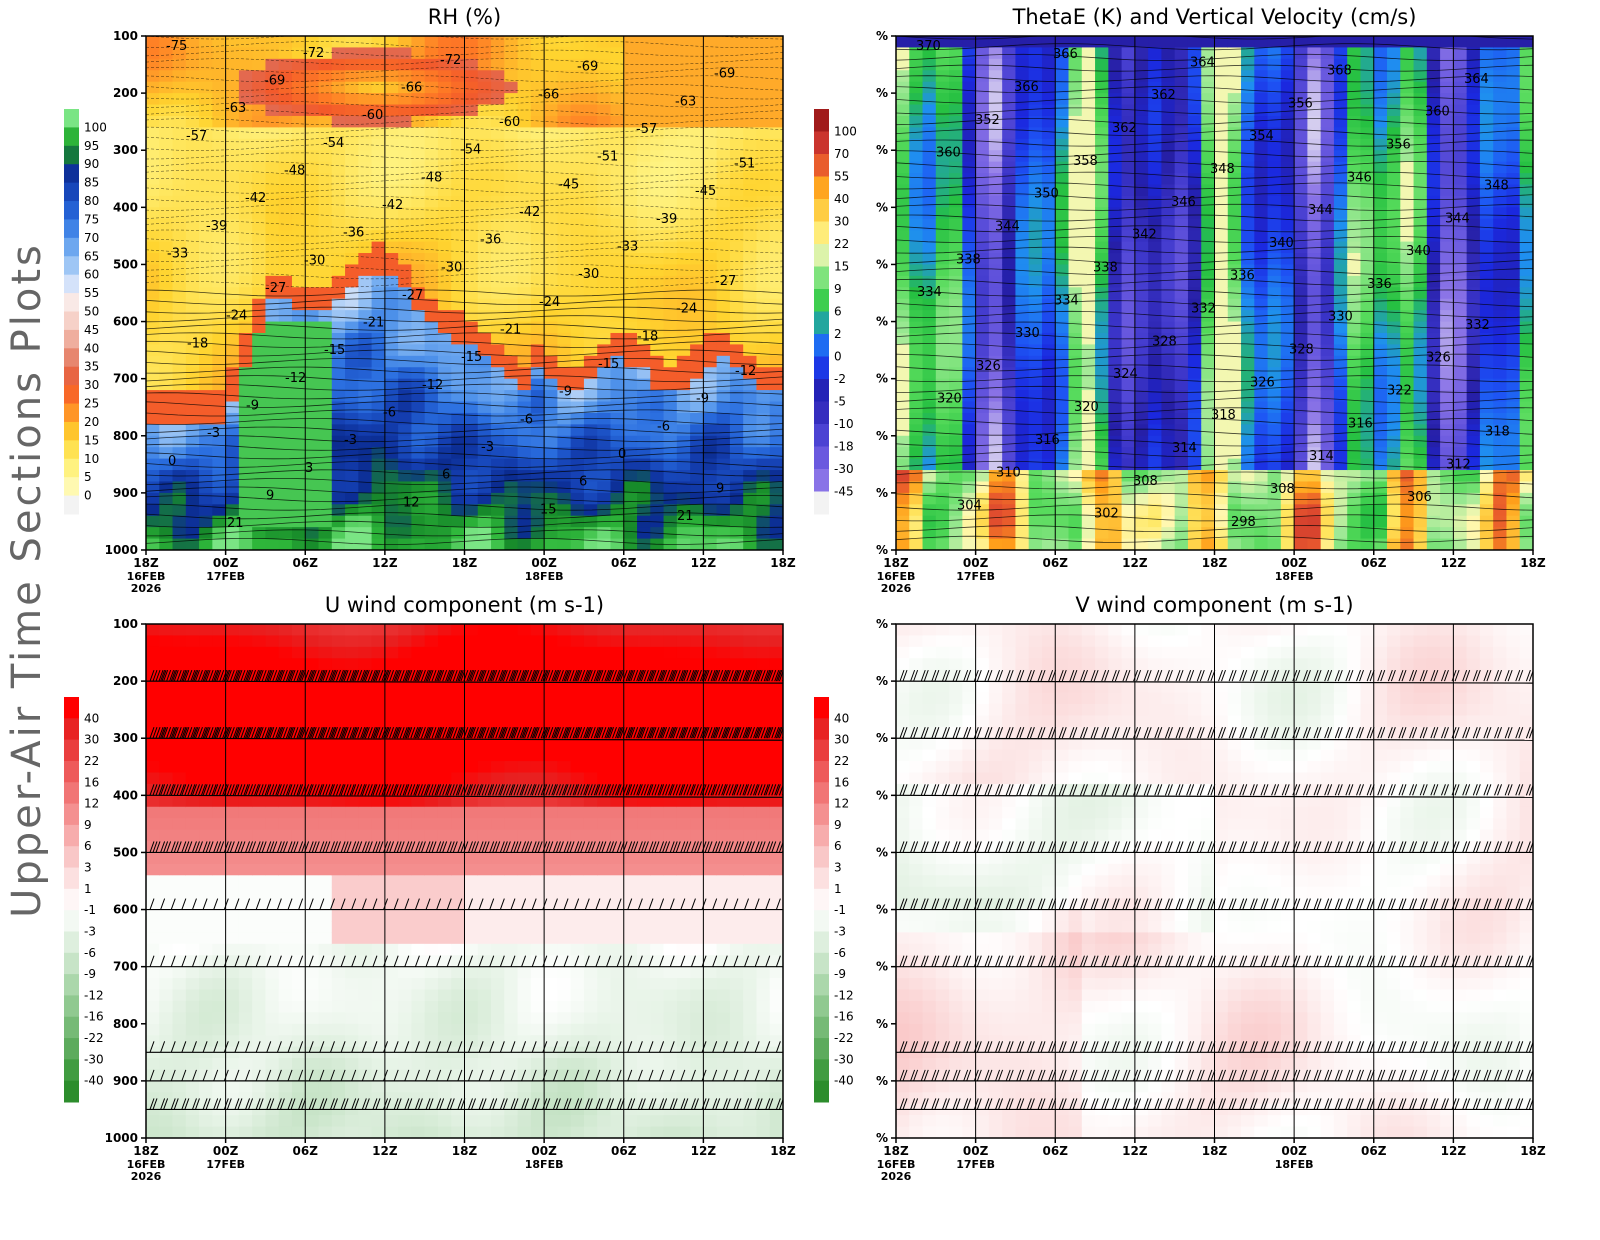  Describe the element at coordinates (844, 492) in the screenshot. I see `colorbar-label: -45` at that location.